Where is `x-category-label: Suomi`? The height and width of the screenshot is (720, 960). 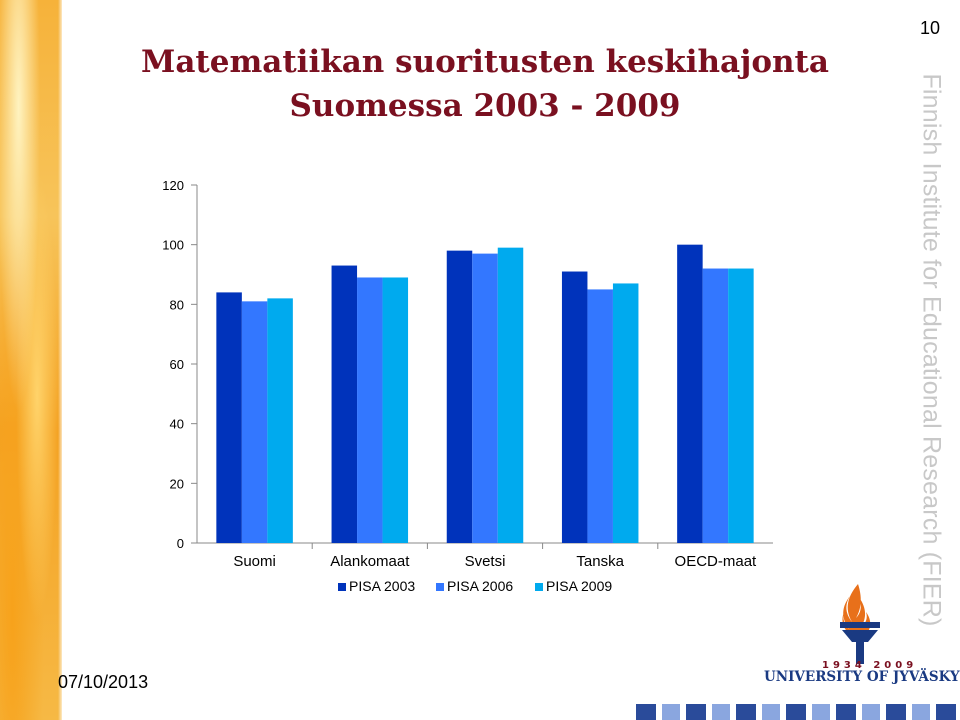
x-category-label: Suomi is located at coordinates (254, 561).